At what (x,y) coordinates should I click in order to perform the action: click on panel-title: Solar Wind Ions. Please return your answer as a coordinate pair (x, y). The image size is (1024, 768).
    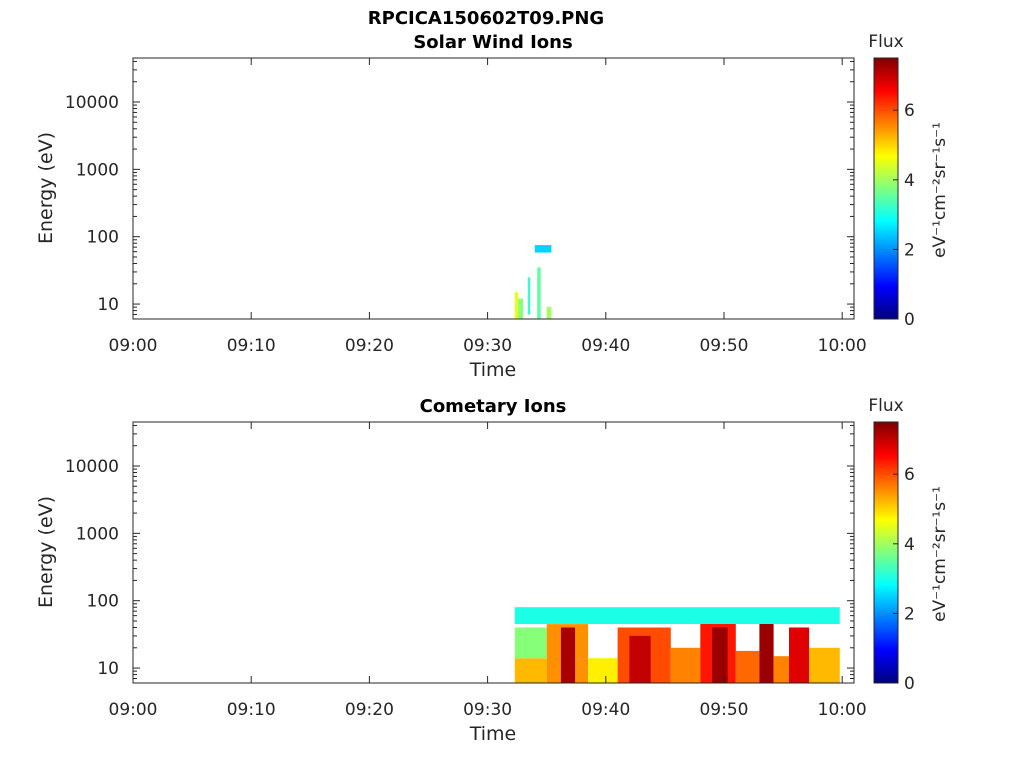
    Looking at the image, I should click on (492, 42).